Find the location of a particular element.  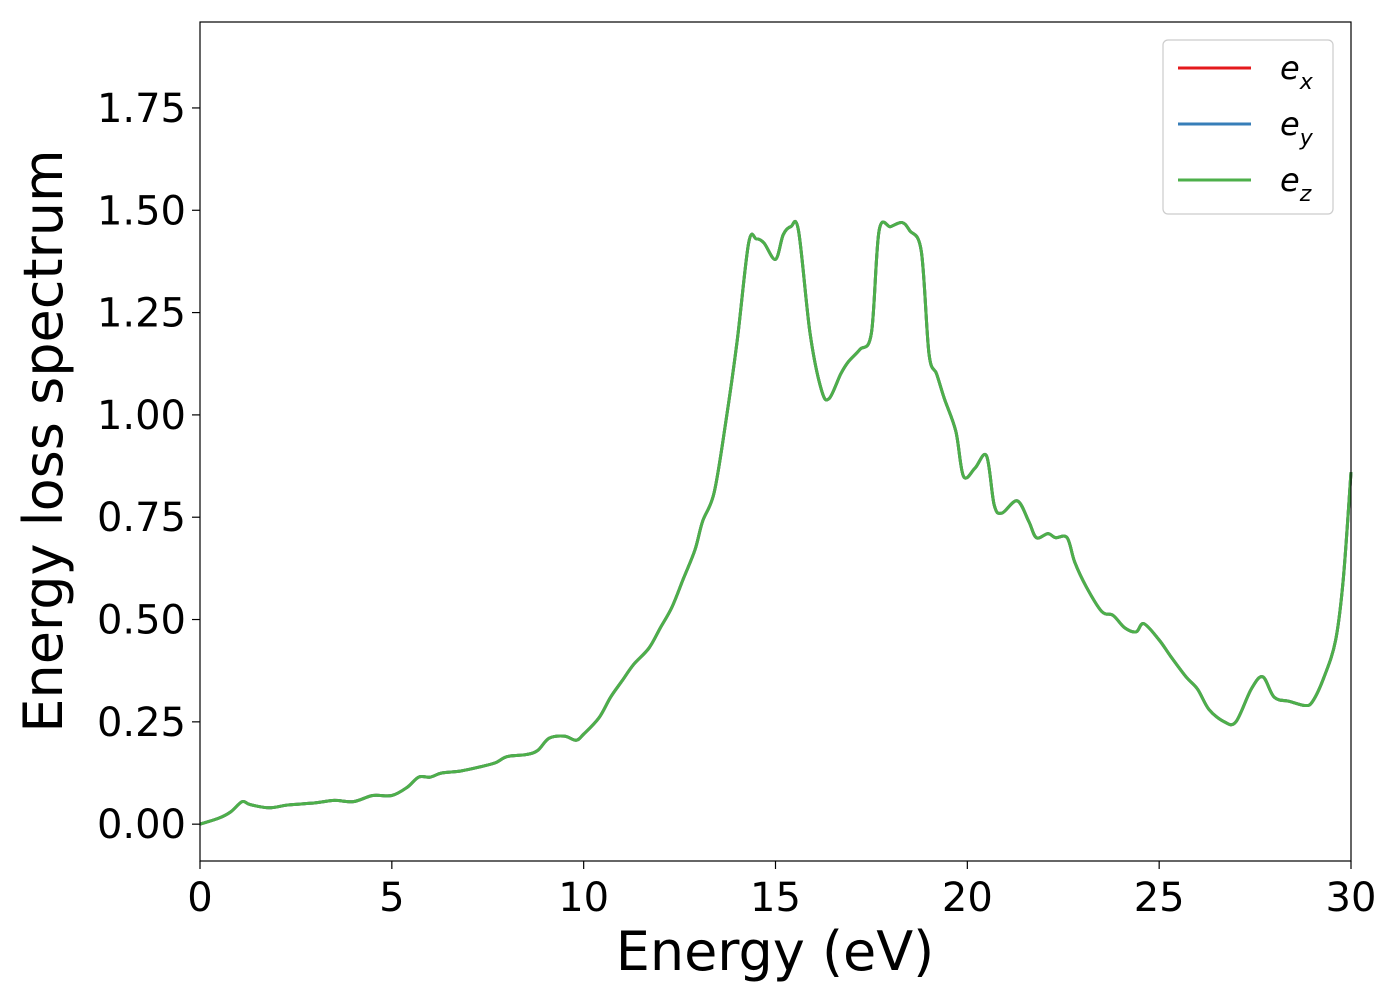

legend-label: ey is located at coordinates (1297, 128).